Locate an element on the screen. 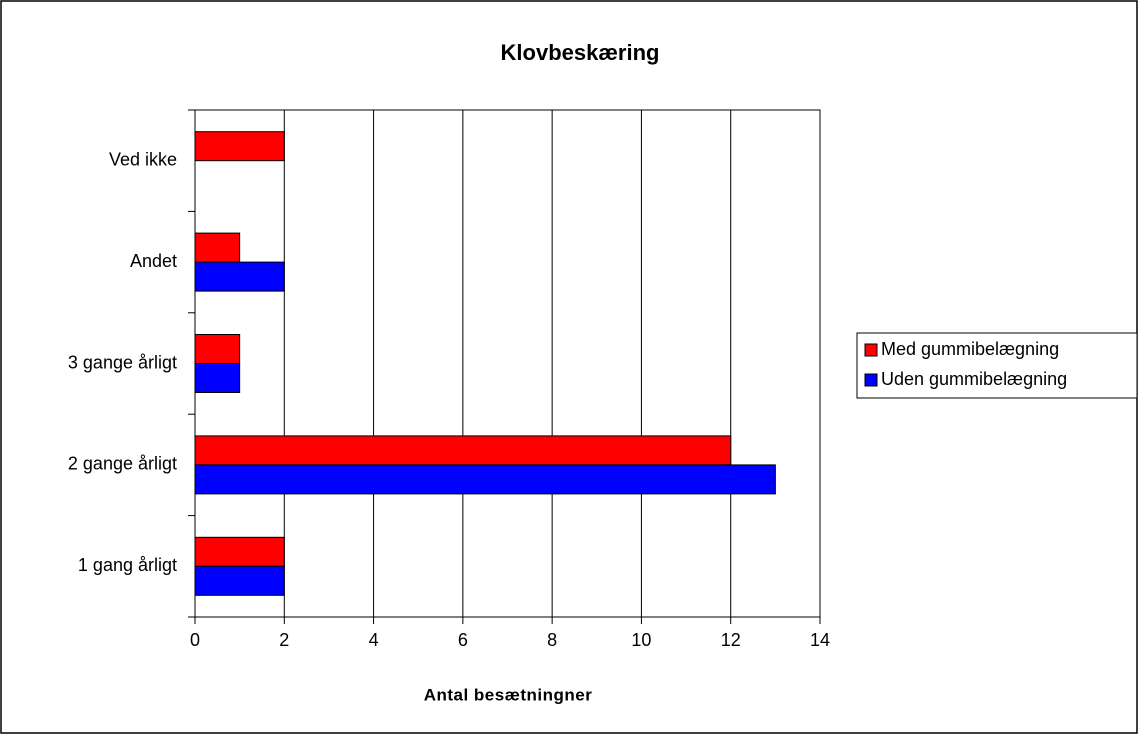 The height and width of the screenshot is (735, 1139). x-tick-label: 12 is located at coordinates (731, 640).